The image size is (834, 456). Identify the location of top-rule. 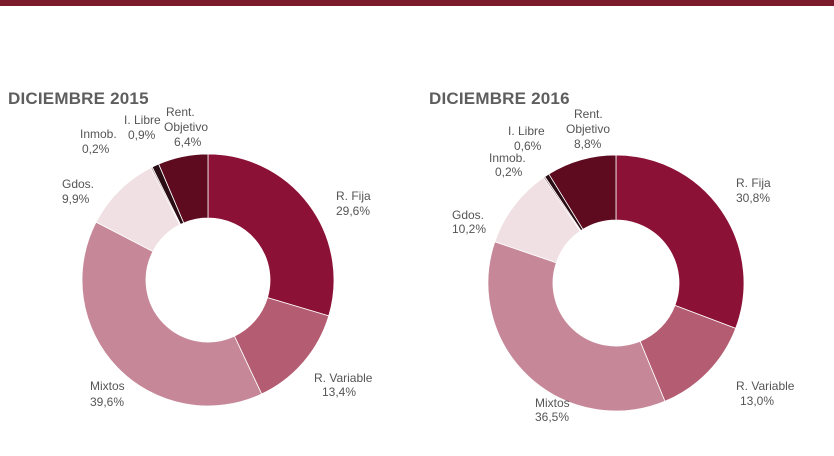
(417, 3).